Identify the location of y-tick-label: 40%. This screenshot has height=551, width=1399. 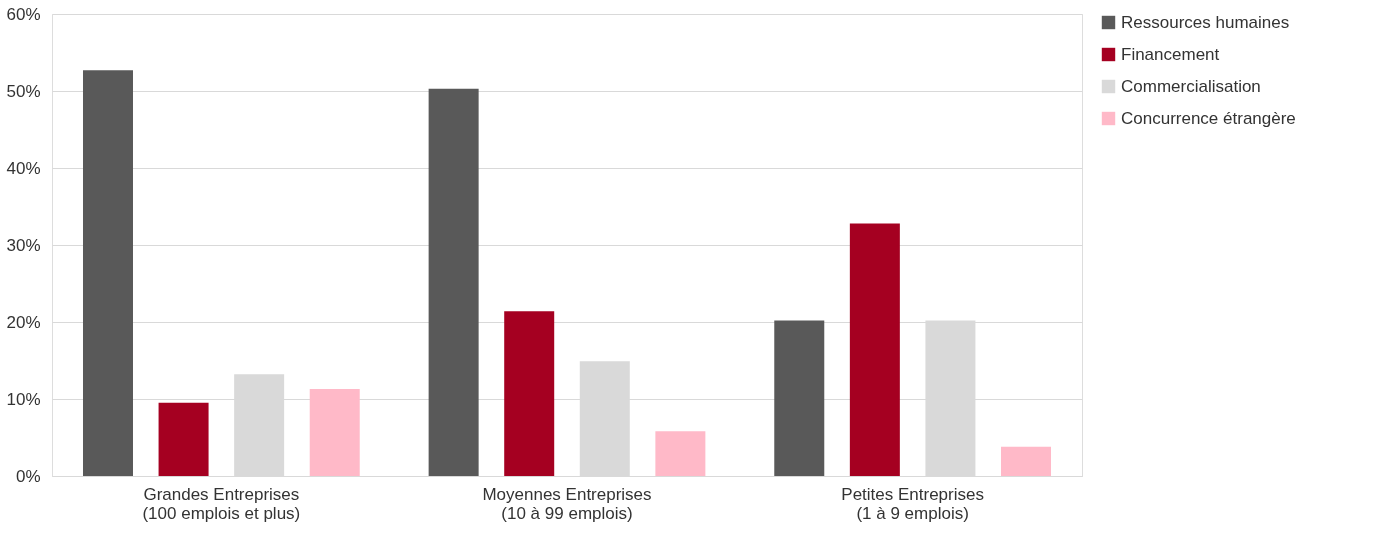
(23, 168).